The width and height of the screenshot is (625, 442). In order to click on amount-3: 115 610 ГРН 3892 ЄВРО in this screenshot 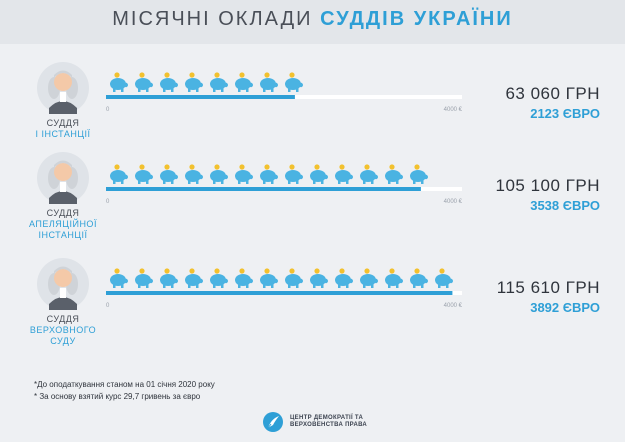, I will do `click(535, 296)`.